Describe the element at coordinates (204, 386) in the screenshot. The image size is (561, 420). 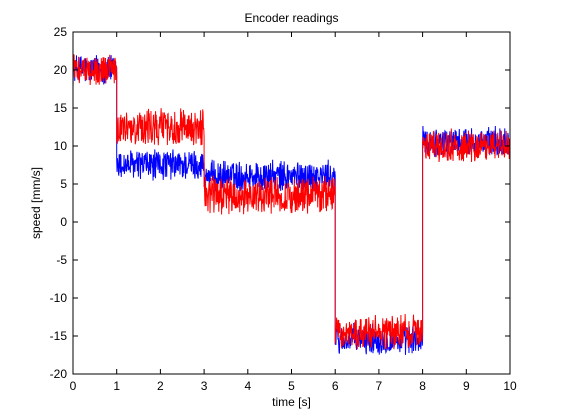
I see `x-tick-label: 3` at that location.